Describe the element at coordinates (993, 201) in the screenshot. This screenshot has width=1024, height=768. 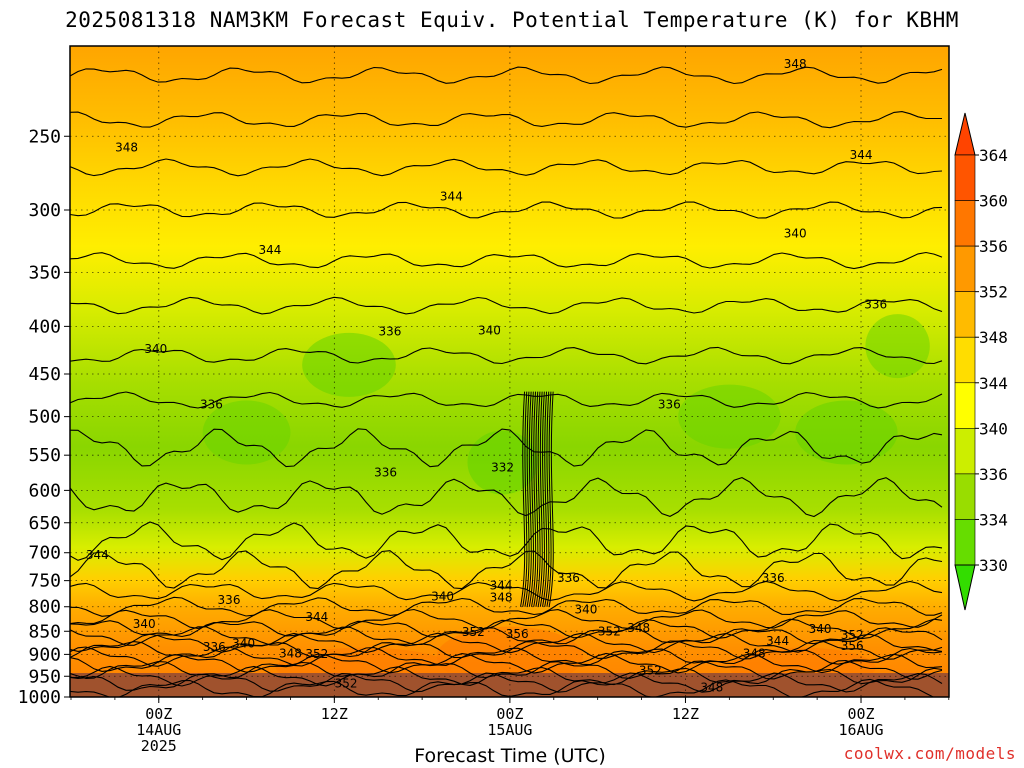
I see `colorbar-label: 360` at that location.